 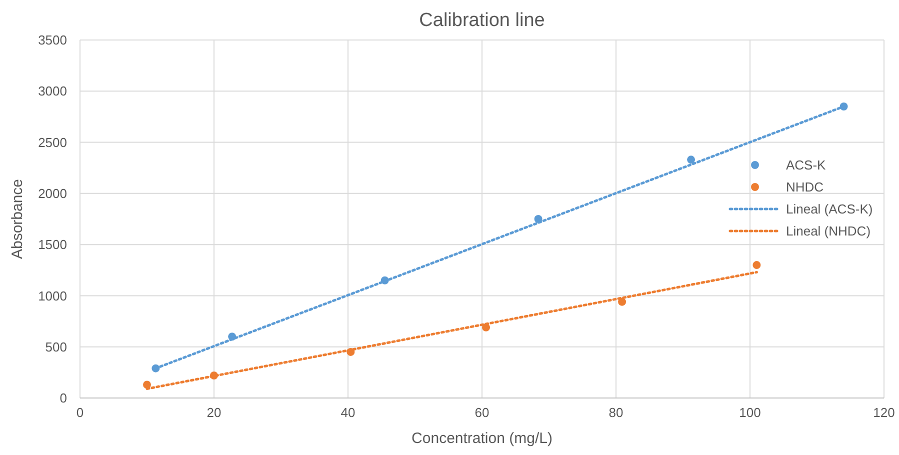 What do you see at coordinates (884, 412) in the screenshot?
I see `x-tick-label: 120` at bounding box center [884, 412].